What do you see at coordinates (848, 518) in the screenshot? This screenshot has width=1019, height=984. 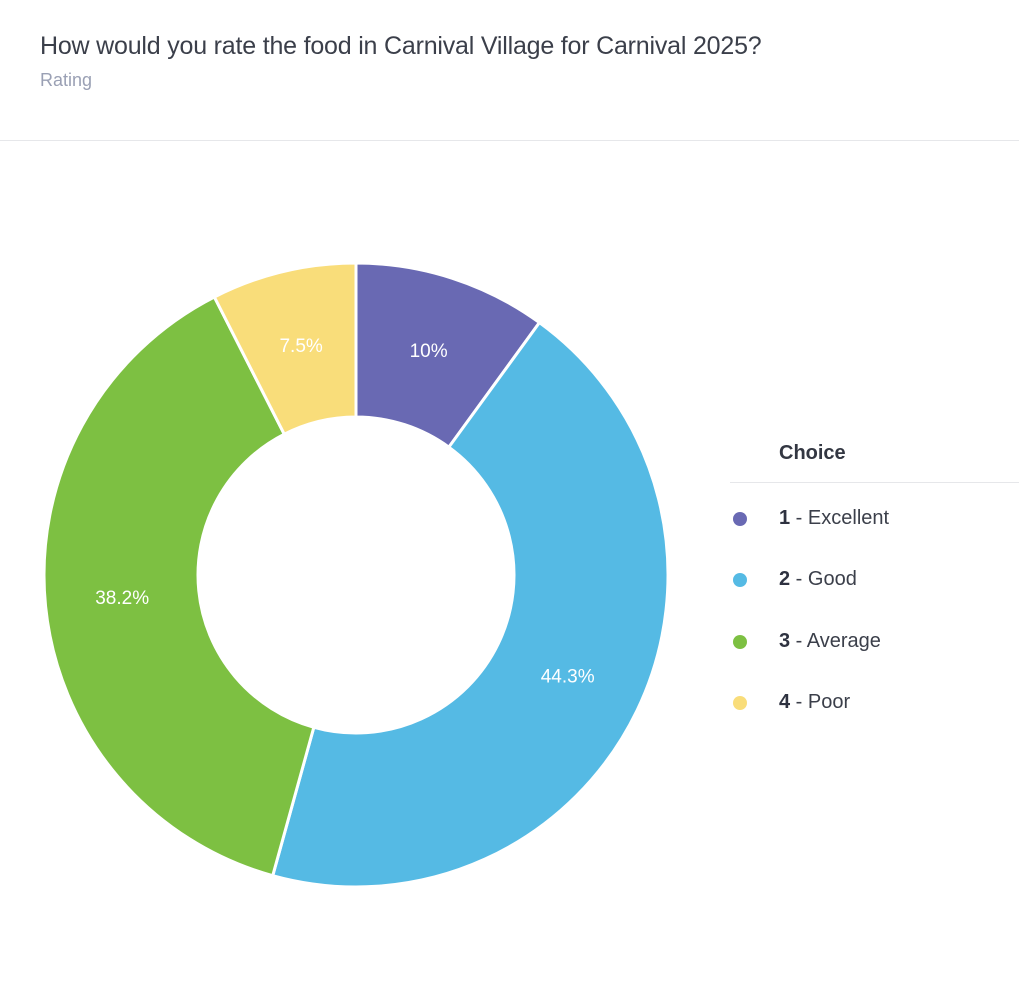 I see `legend-choice-label: Excellent` at bounding box center [848, 518].